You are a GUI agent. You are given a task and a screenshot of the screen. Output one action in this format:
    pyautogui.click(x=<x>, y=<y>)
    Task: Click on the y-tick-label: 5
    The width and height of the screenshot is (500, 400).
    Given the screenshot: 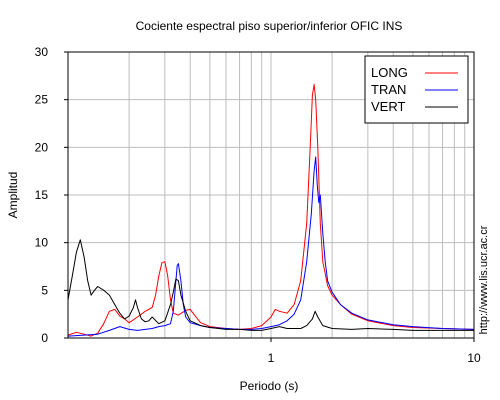 What is the action you would take?
    pyautogui.click(x=44, y=290)
    